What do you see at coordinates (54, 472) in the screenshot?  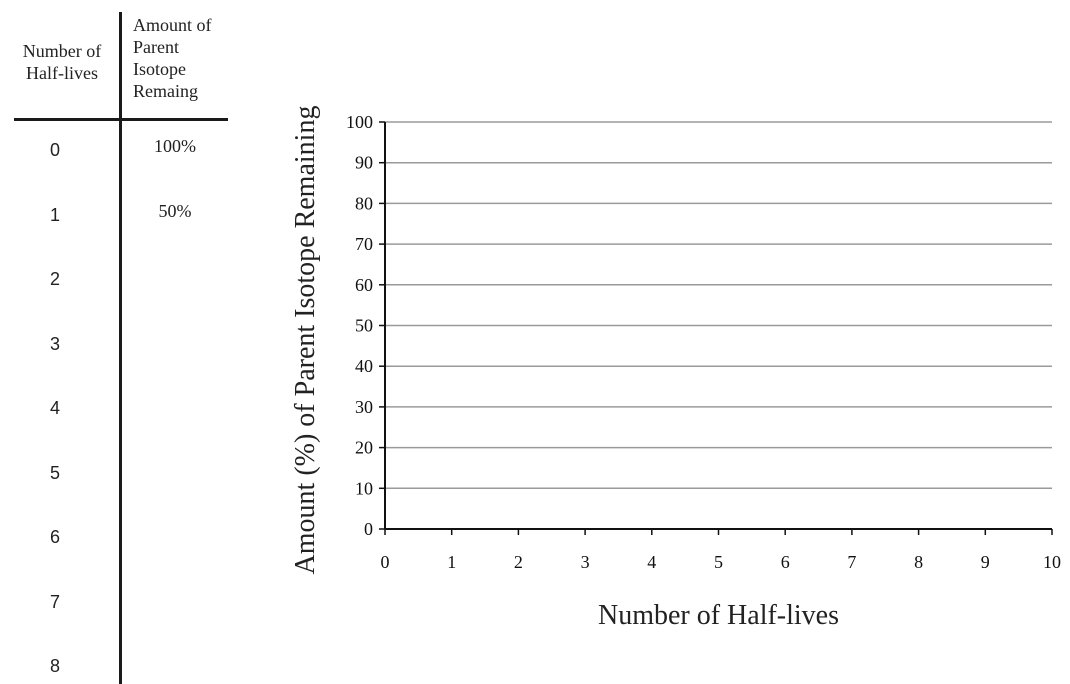 I see `table-cell-half-lives: 5` at bounding box center [54, 472].